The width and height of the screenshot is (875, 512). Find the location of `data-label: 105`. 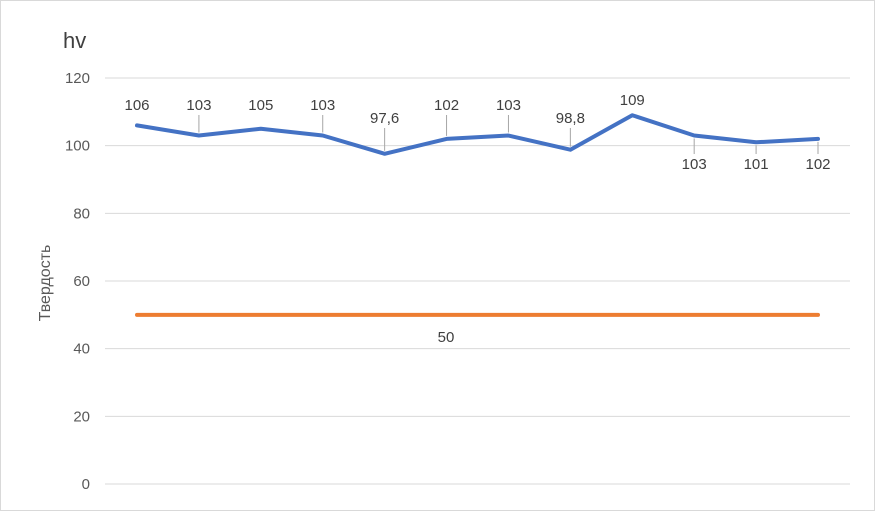

data-label: 105 is located at coordinates (260, 105).